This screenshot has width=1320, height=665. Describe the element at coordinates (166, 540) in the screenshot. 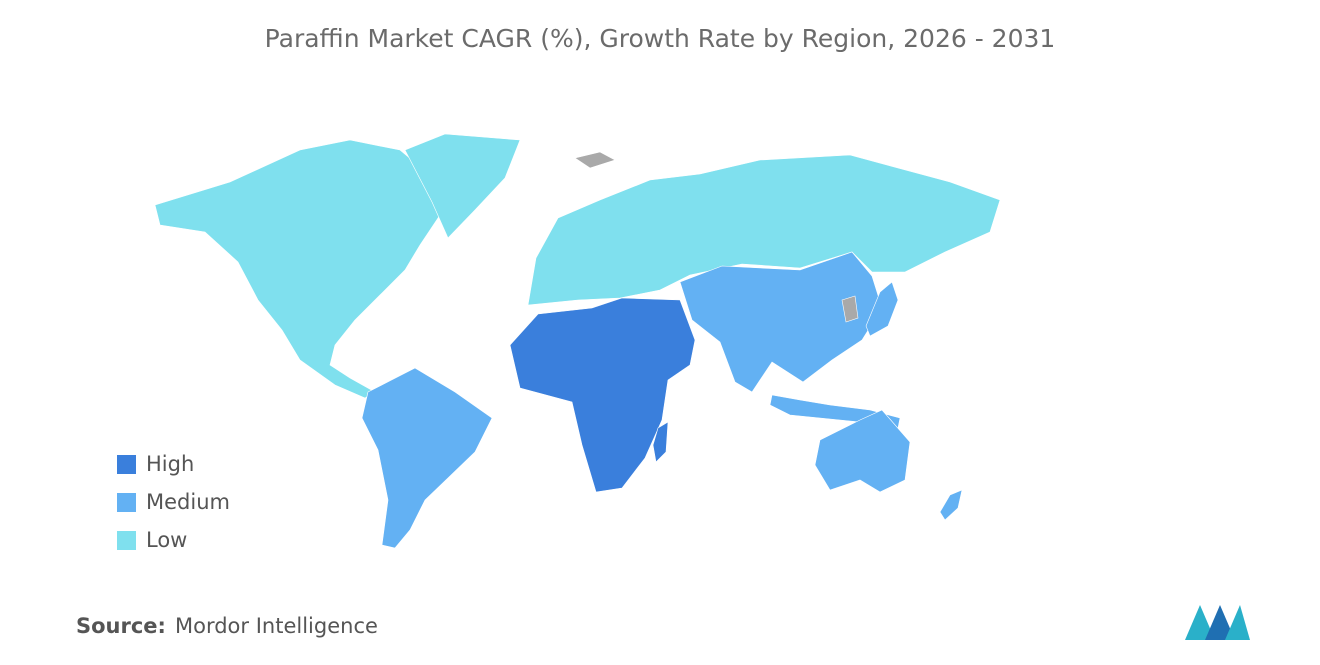

I see `legend-label: Low` at that location.